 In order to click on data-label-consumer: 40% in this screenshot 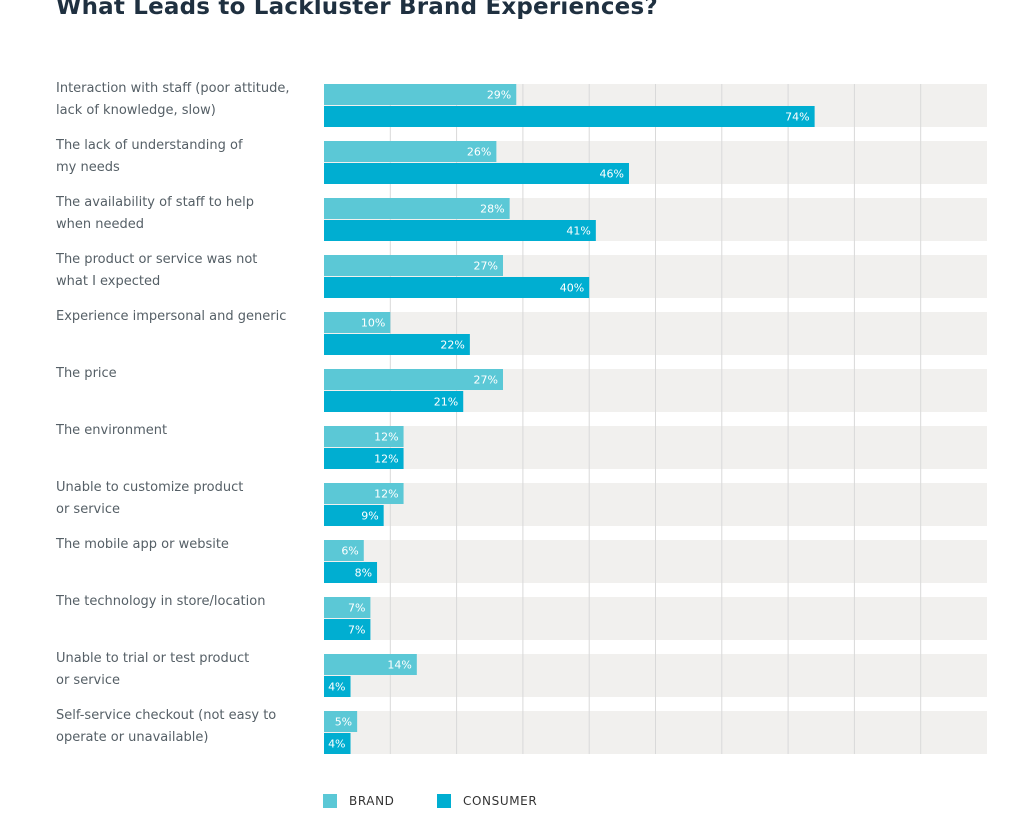, I will do `click(572, 288)`.